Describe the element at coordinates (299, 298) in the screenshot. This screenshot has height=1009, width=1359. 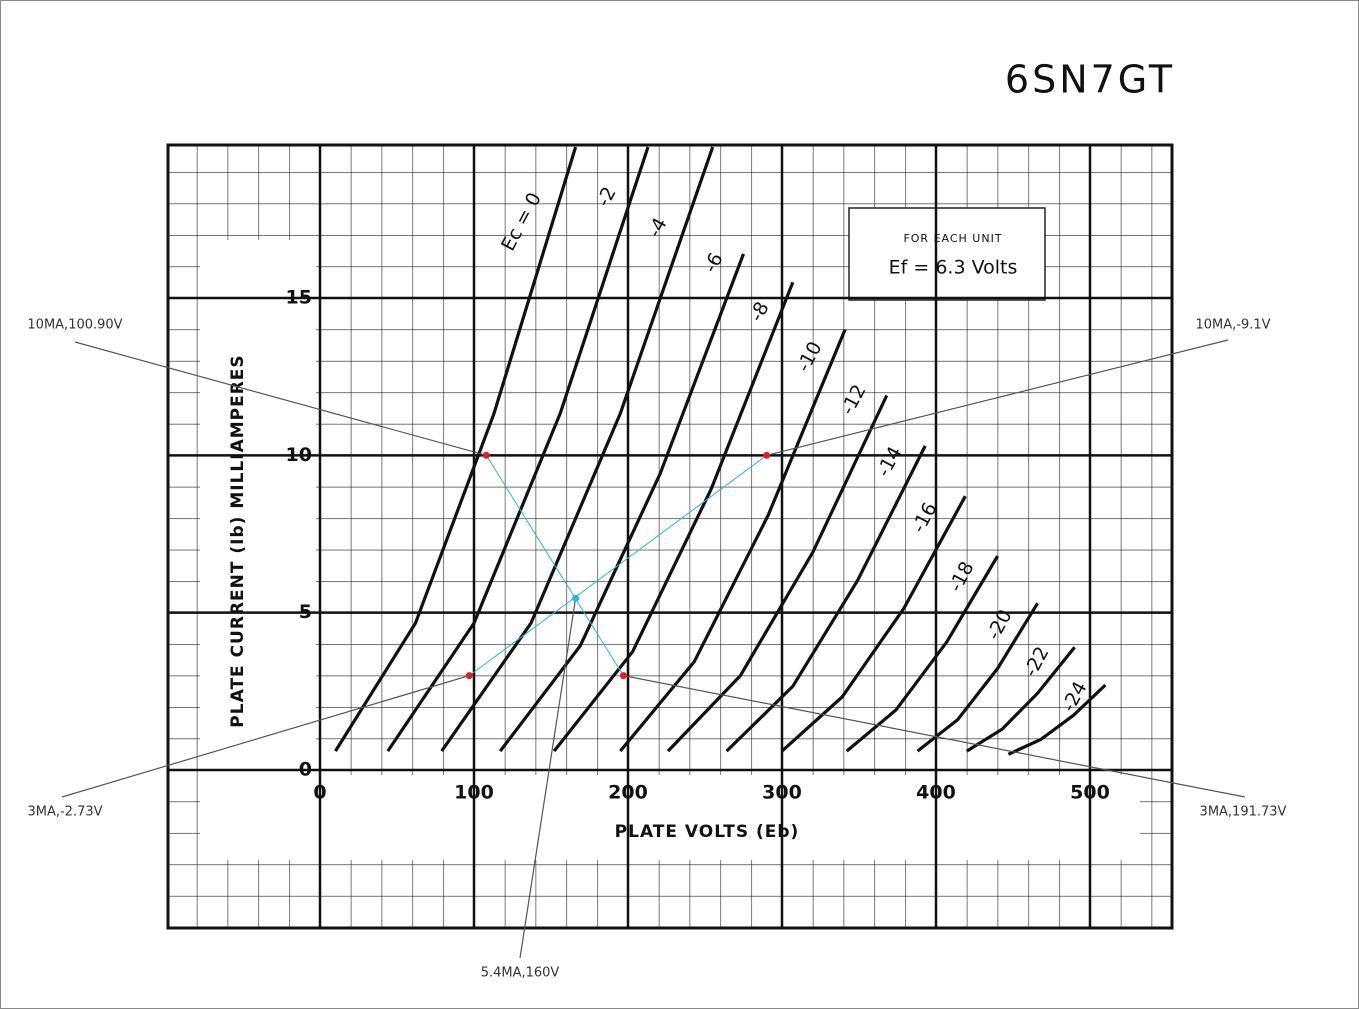
I see `y-tick-label: 15` at that location.